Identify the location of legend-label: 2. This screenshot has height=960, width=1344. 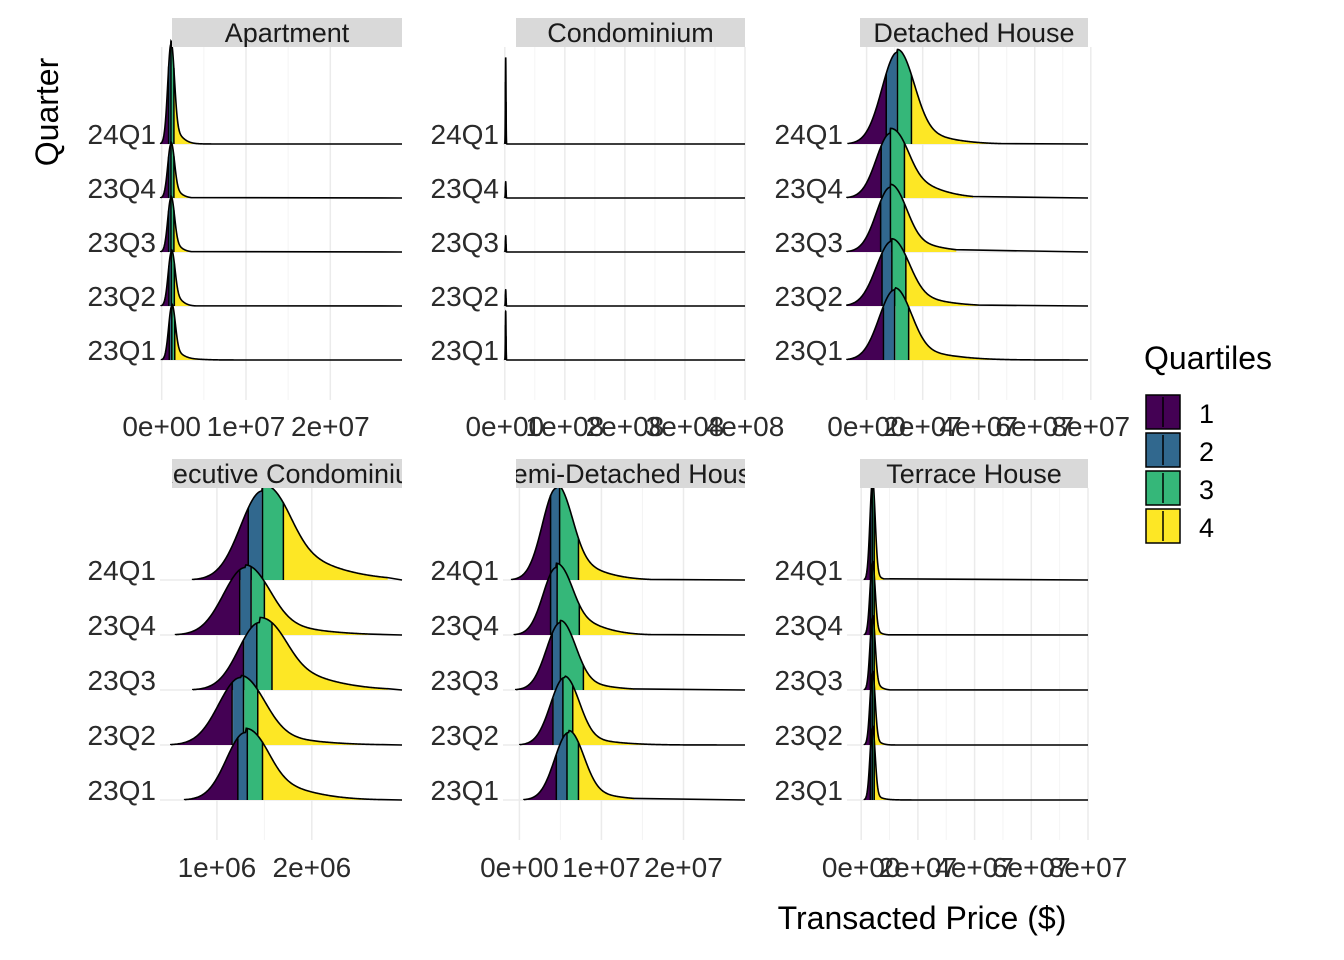
(1206, 452).